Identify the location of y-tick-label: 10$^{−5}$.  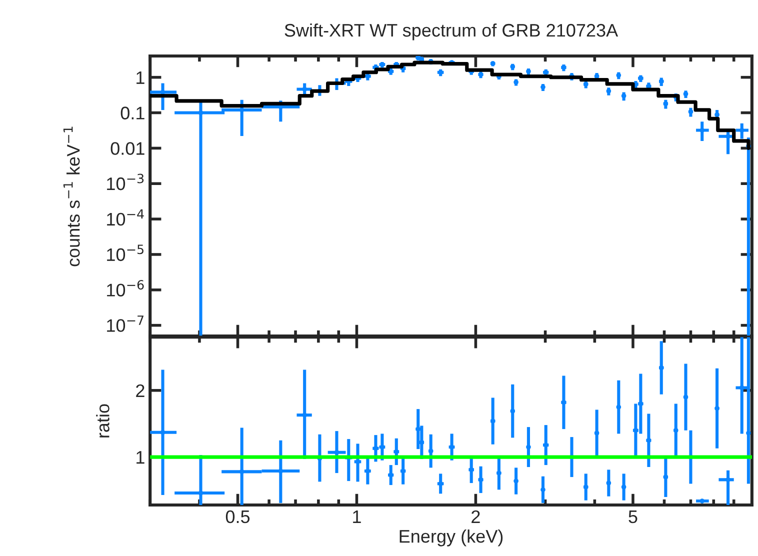
(125, 253).